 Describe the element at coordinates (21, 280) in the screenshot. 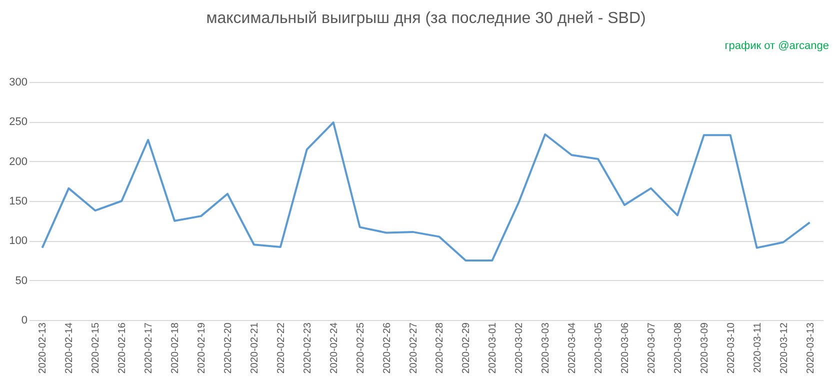

I see `y-tick-label: 50` at that location.